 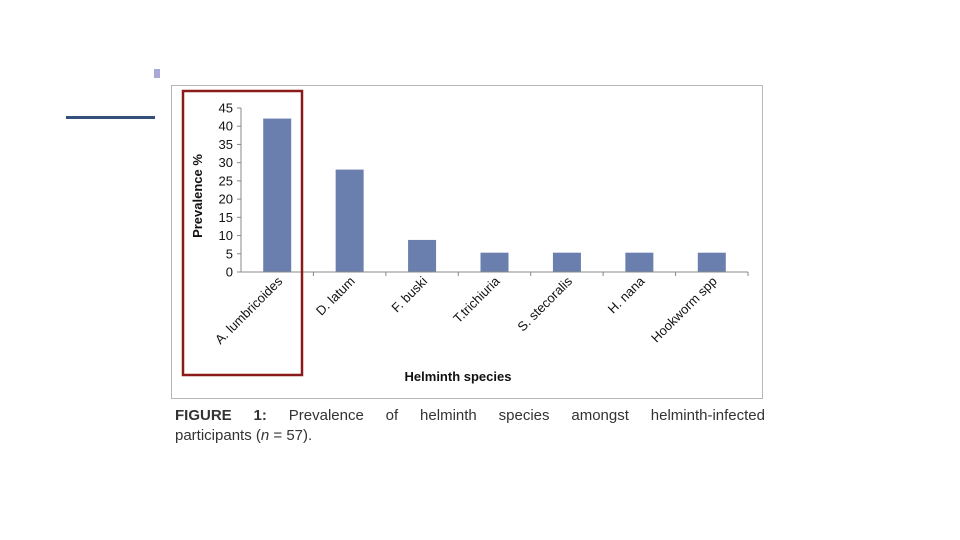 I want to click on caption-suffix: = 57)., so click(x=291, y=435).